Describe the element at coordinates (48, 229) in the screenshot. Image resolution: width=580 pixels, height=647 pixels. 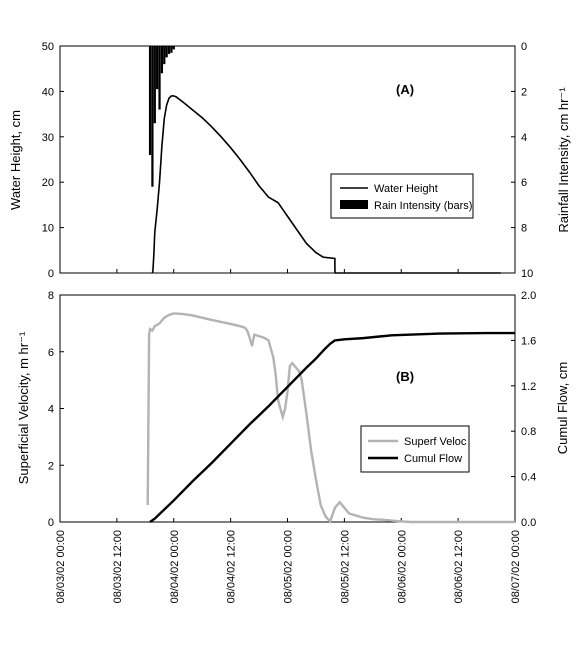
I see `panel-a-ytick-label: 10` at that location.